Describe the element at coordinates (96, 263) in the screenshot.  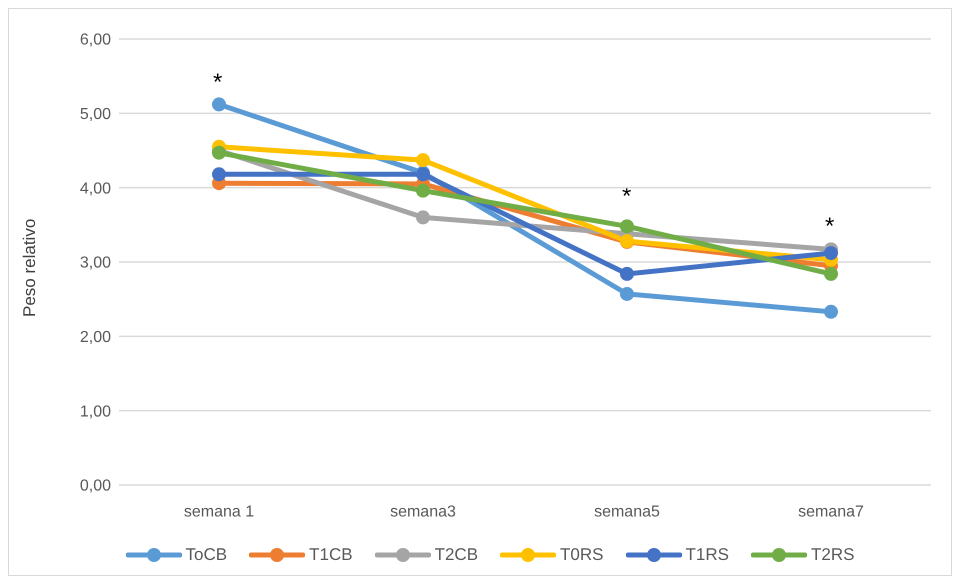
I see `y-tick-label: 3,00` at that location.